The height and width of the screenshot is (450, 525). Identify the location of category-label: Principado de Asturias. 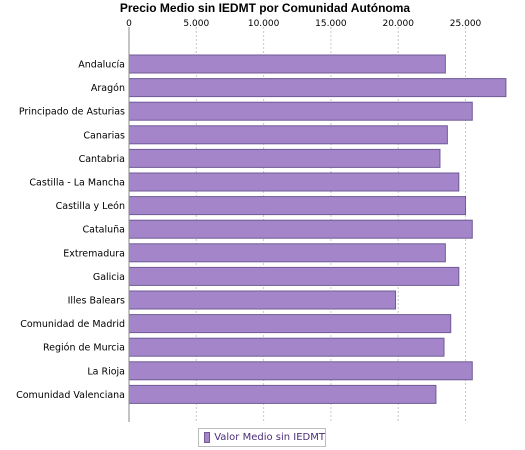
(72, 112).